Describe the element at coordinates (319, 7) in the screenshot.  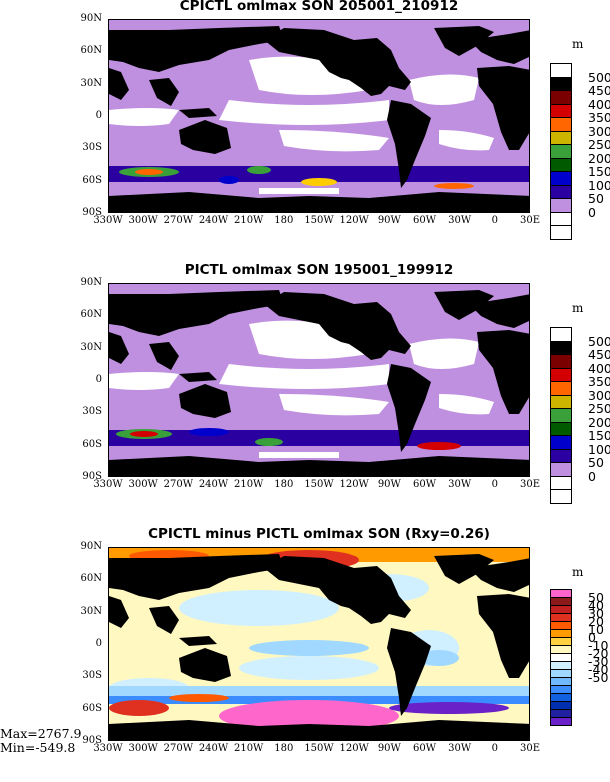
I see `panel-1-title: CPICTL omlmax SON 205001_210912` at that location.